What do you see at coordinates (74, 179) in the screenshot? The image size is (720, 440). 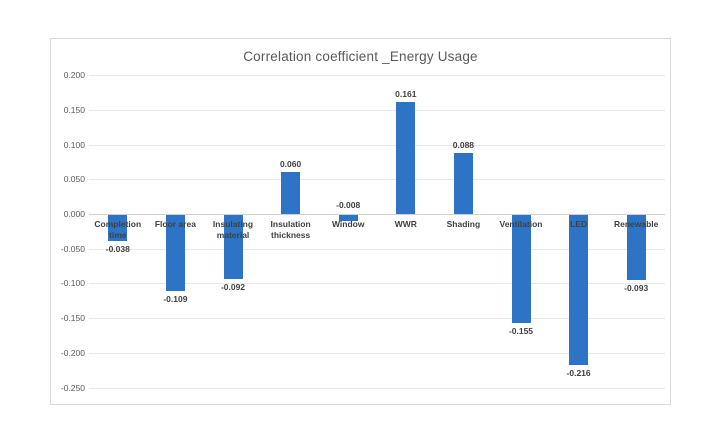 I see `y-axis-tick-label: 0.050` at bounding box center [74, 179].